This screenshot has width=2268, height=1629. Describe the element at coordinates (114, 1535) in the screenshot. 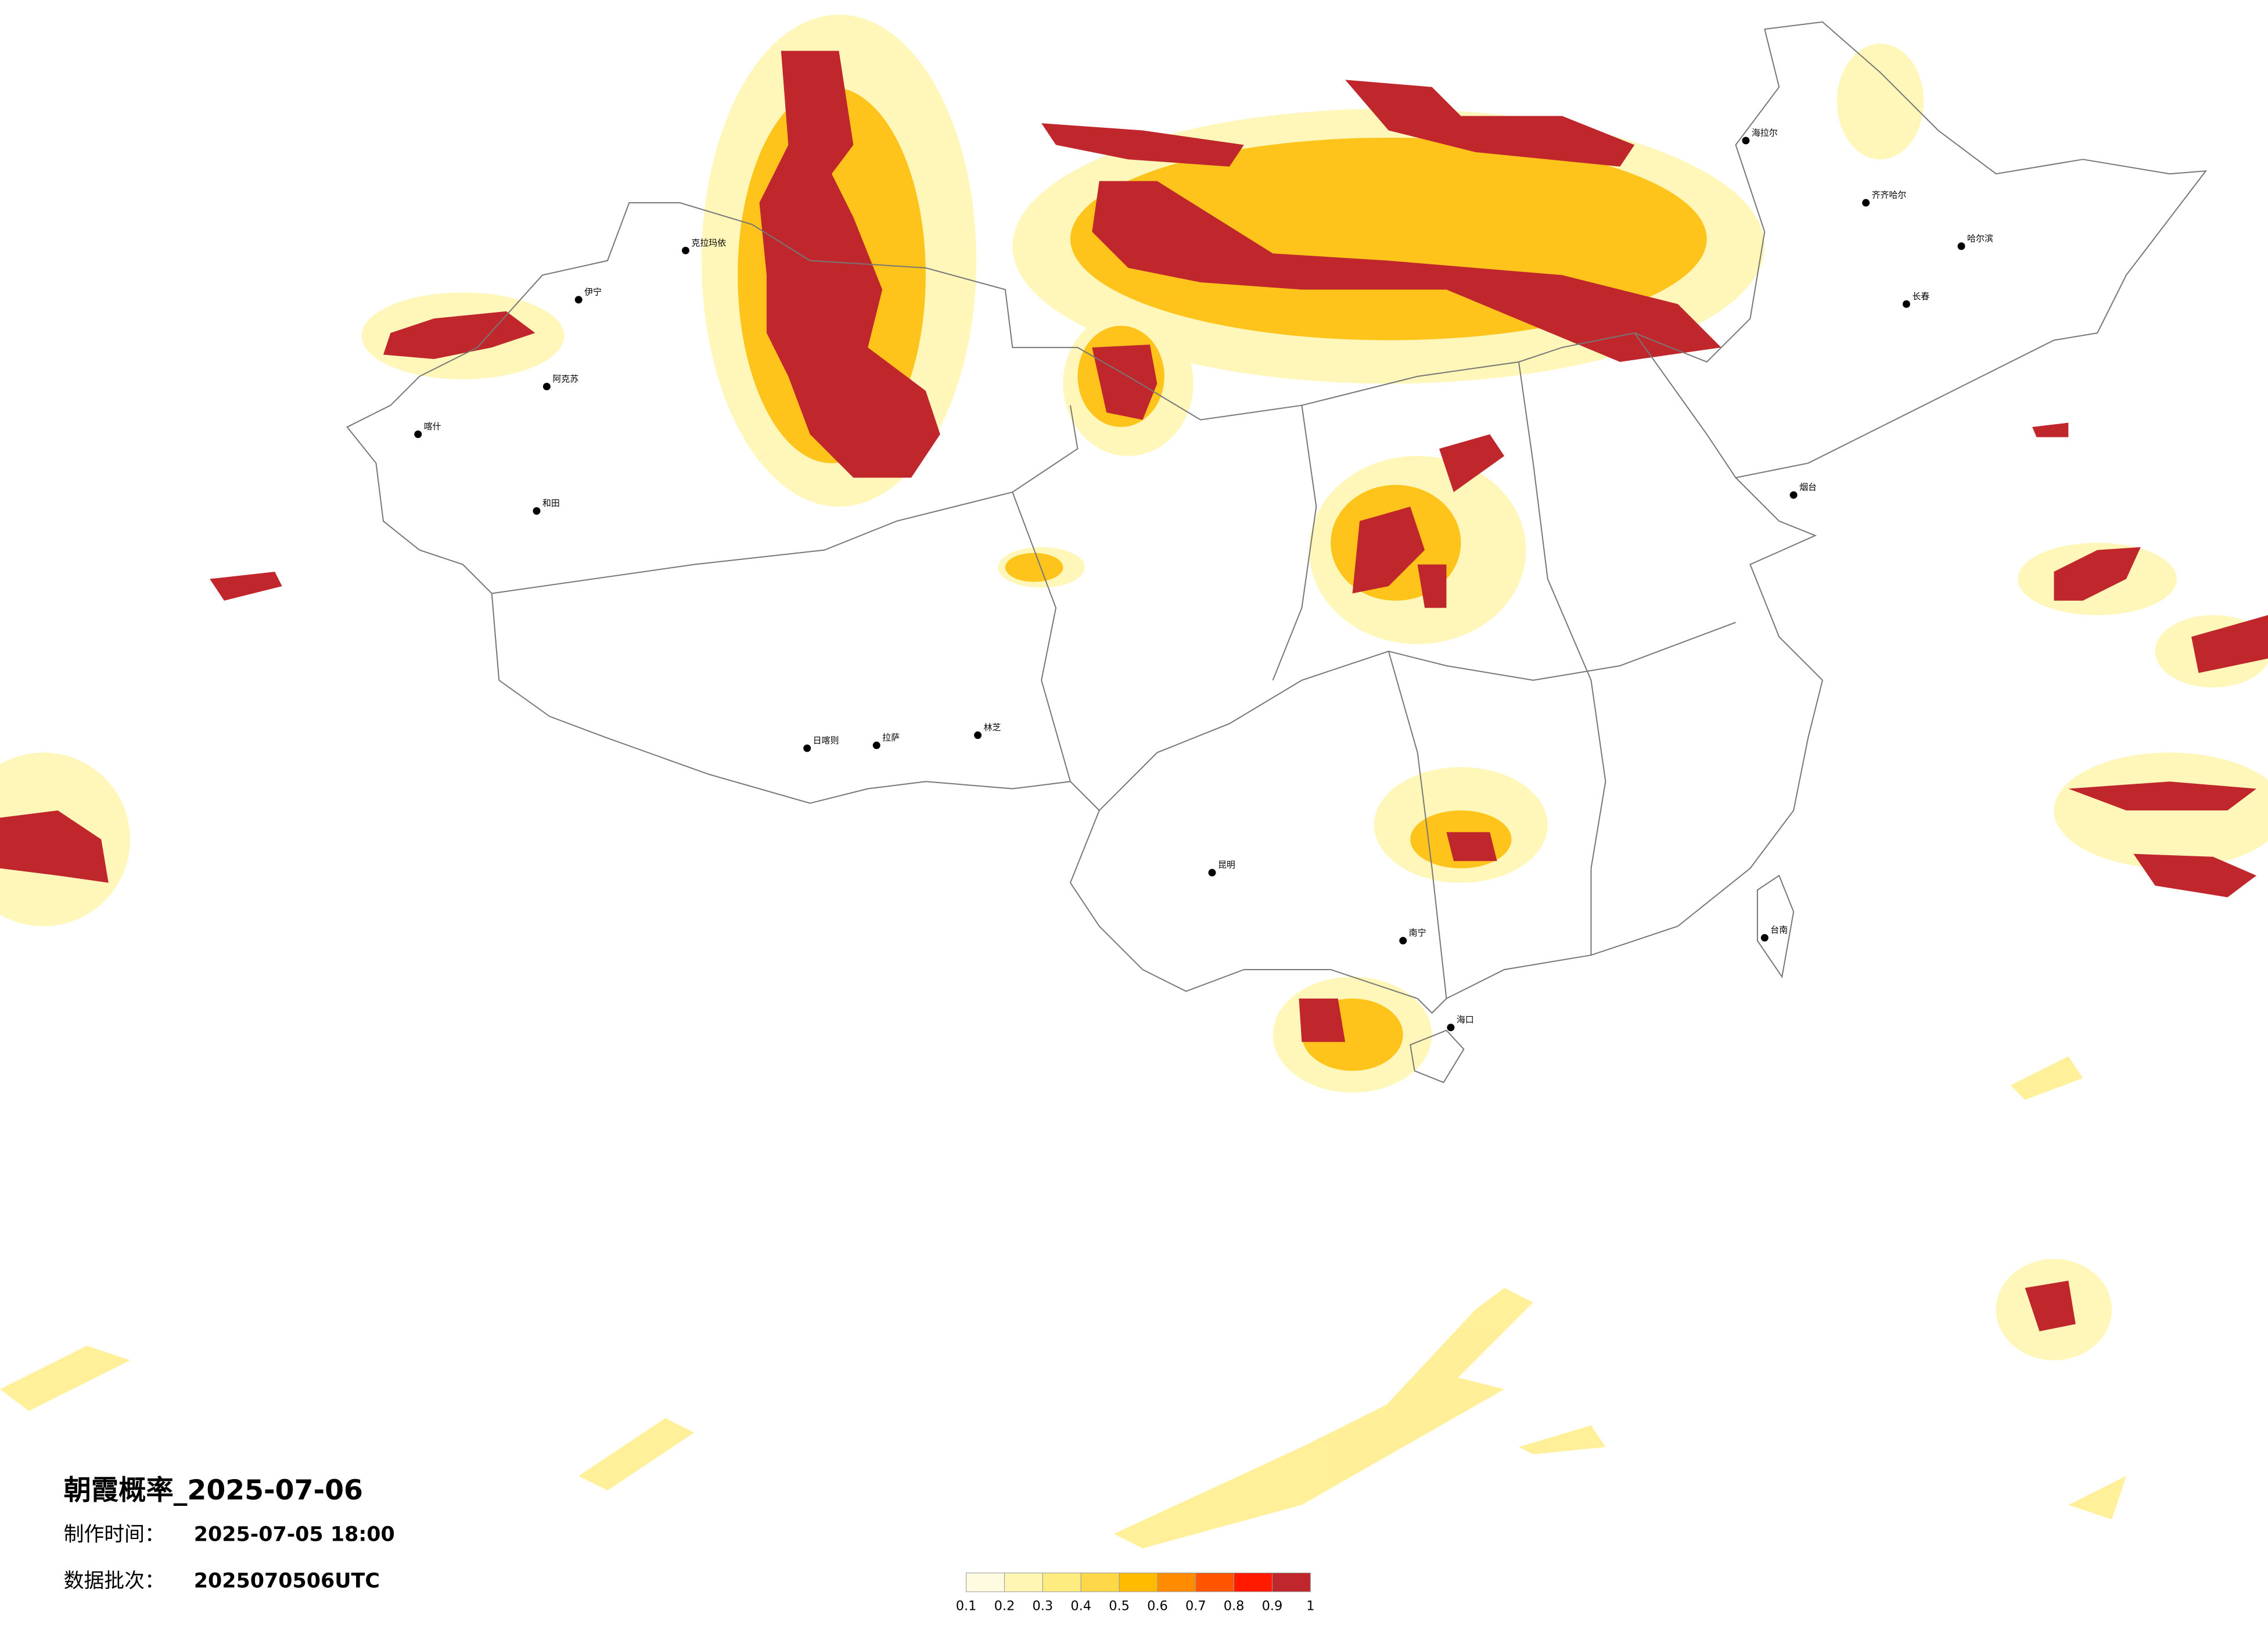

I see `made-time-label: 制作时间：` at that location.